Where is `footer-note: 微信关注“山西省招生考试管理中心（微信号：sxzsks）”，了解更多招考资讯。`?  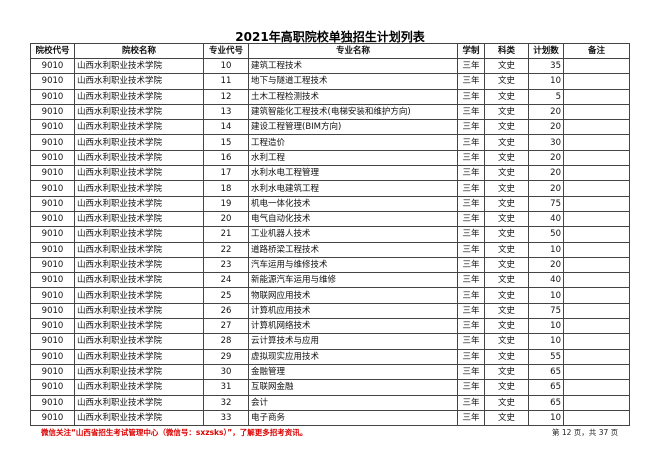 footer-note: 微信关注“山西省招生考试管理中心（微信号：sxzsks）”，了解更多招考资讯。 is located at coordinates (174, 432).